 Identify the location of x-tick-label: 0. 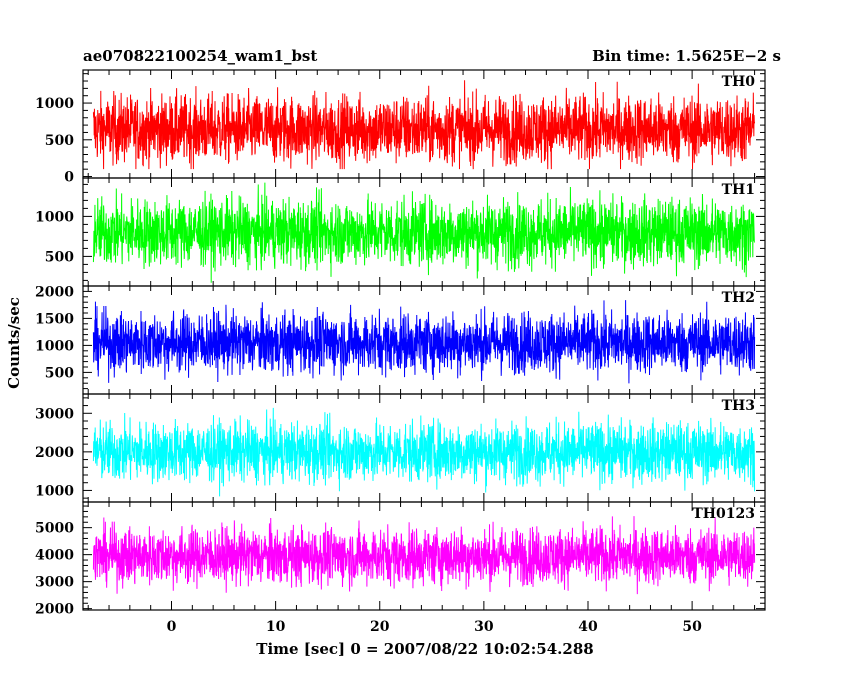
(172, 627).